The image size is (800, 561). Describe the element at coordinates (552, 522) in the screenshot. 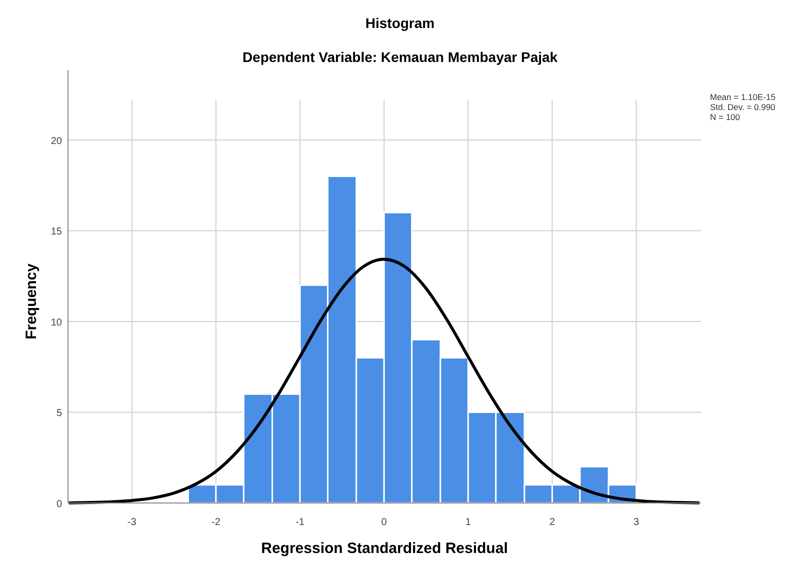

I see `x-tick-label: 2` at that location.